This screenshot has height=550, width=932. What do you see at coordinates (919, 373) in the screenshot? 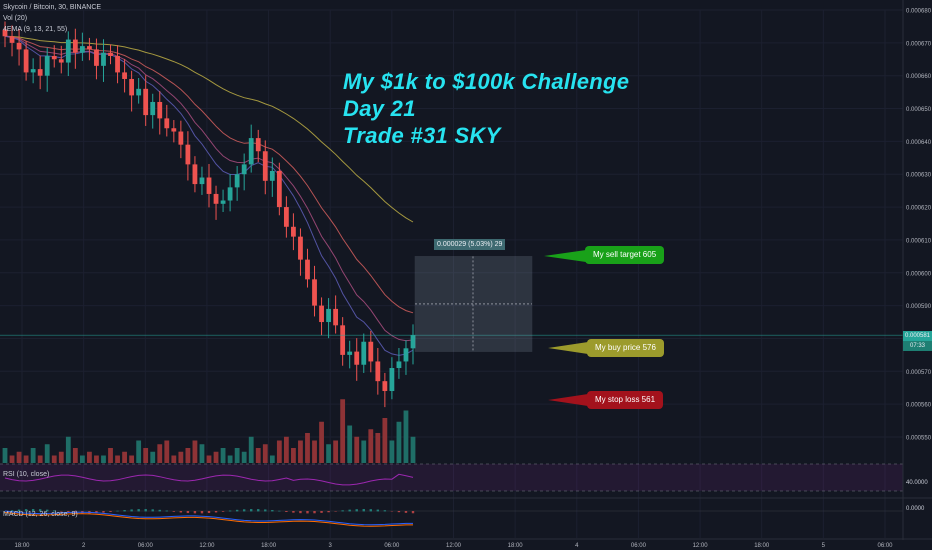
I see `y-tick-label: 0.000570` at bounding box center [919, 373].